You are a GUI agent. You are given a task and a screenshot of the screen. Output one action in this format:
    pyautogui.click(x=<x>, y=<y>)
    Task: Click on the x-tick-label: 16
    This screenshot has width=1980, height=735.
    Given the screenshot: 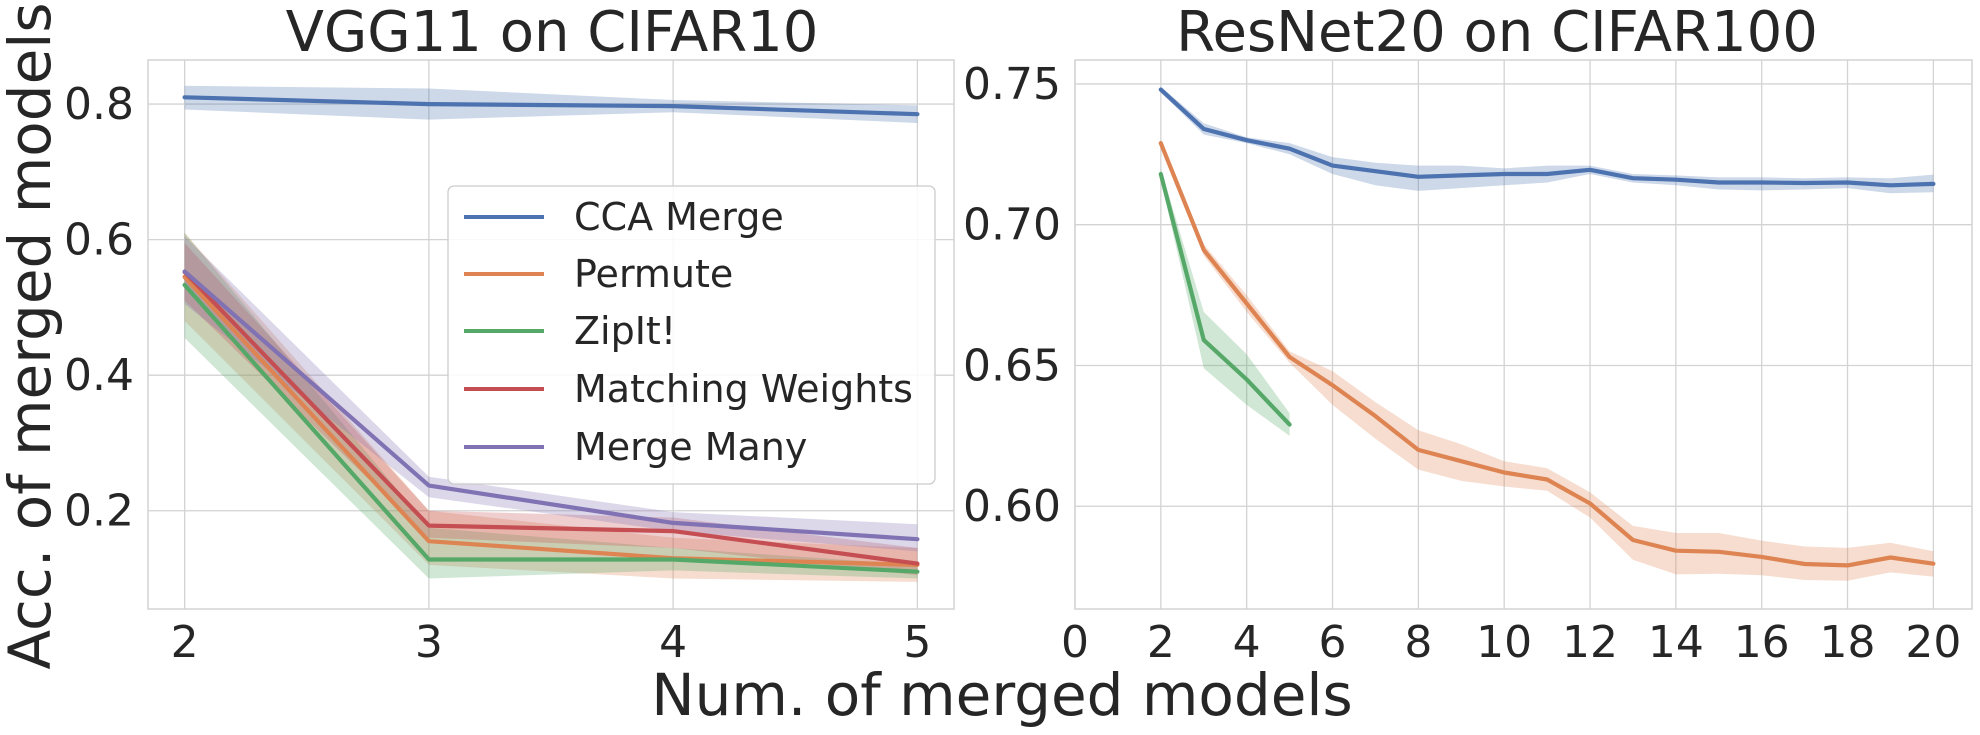 What is the action you would take?
    pyautogui.click(x=1762, y=642)
    